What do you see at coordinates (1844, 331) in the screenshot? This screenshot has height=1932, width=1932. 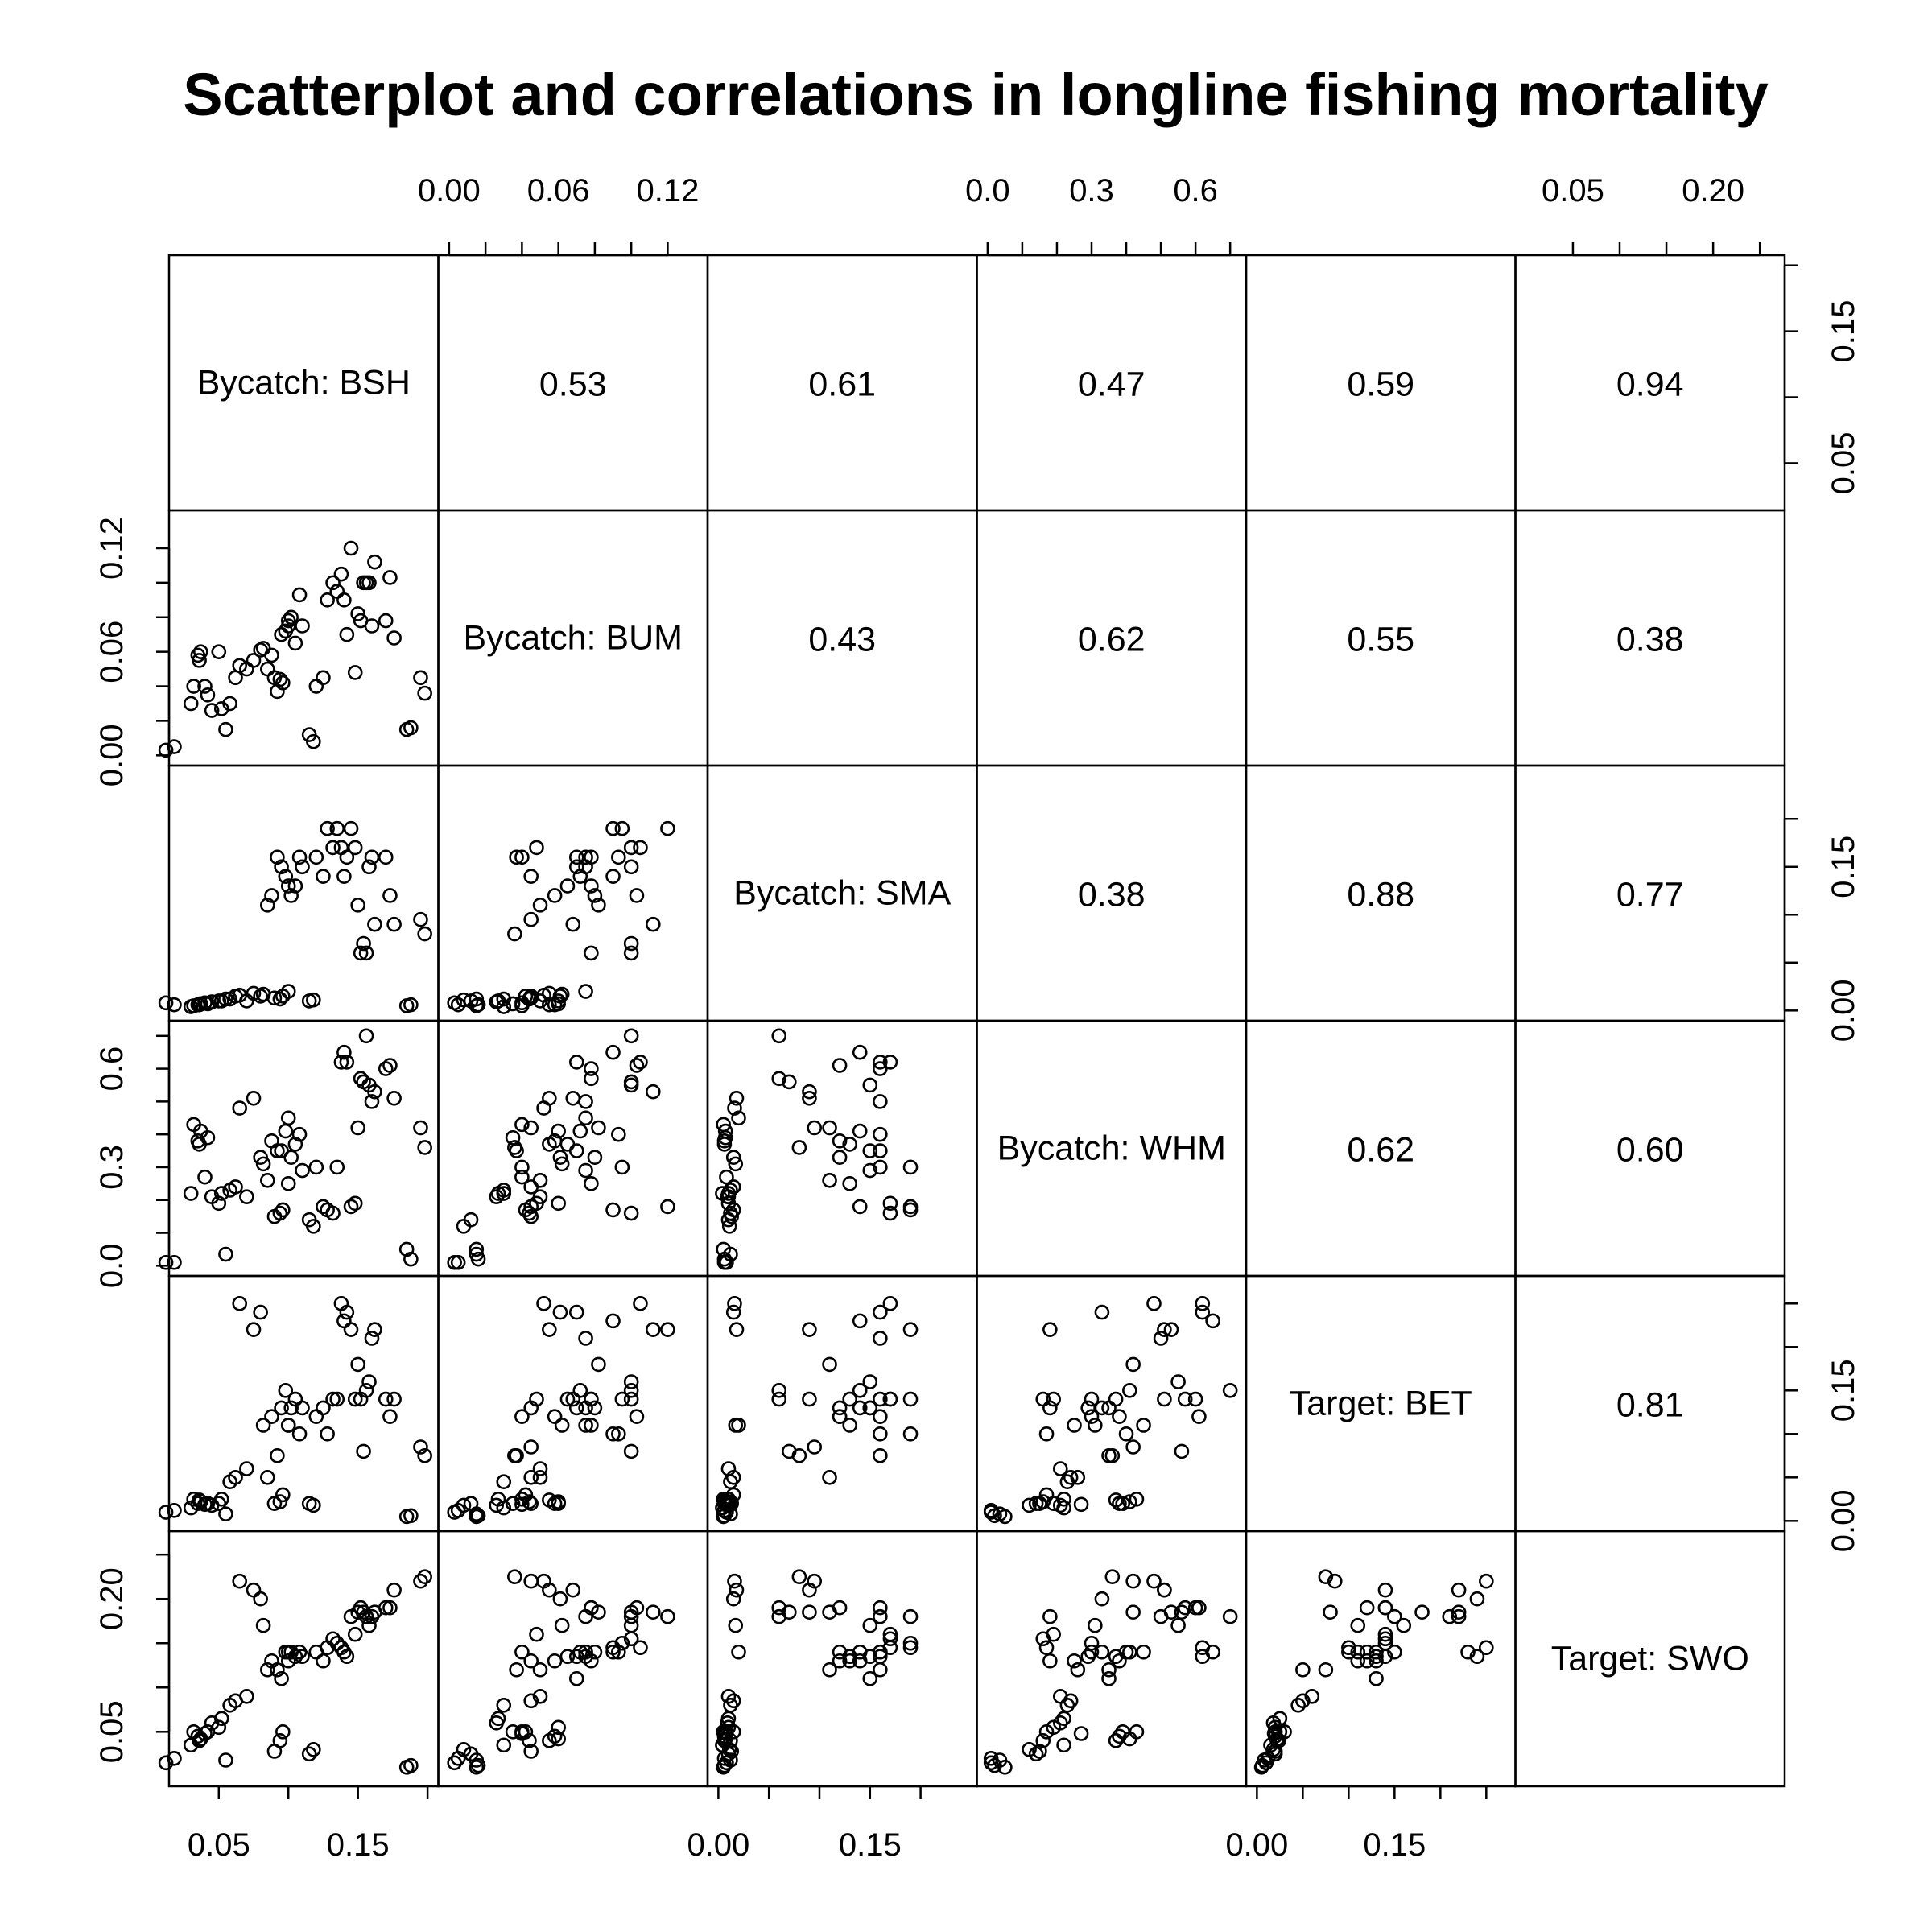 I see `tick-label: 0.15` at bounding box center [1844, 331].